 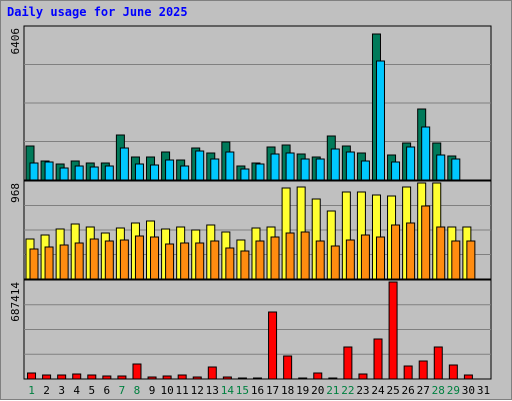 I want to click on x-tick-label-day-16: 16, so click(x=257, y=390).